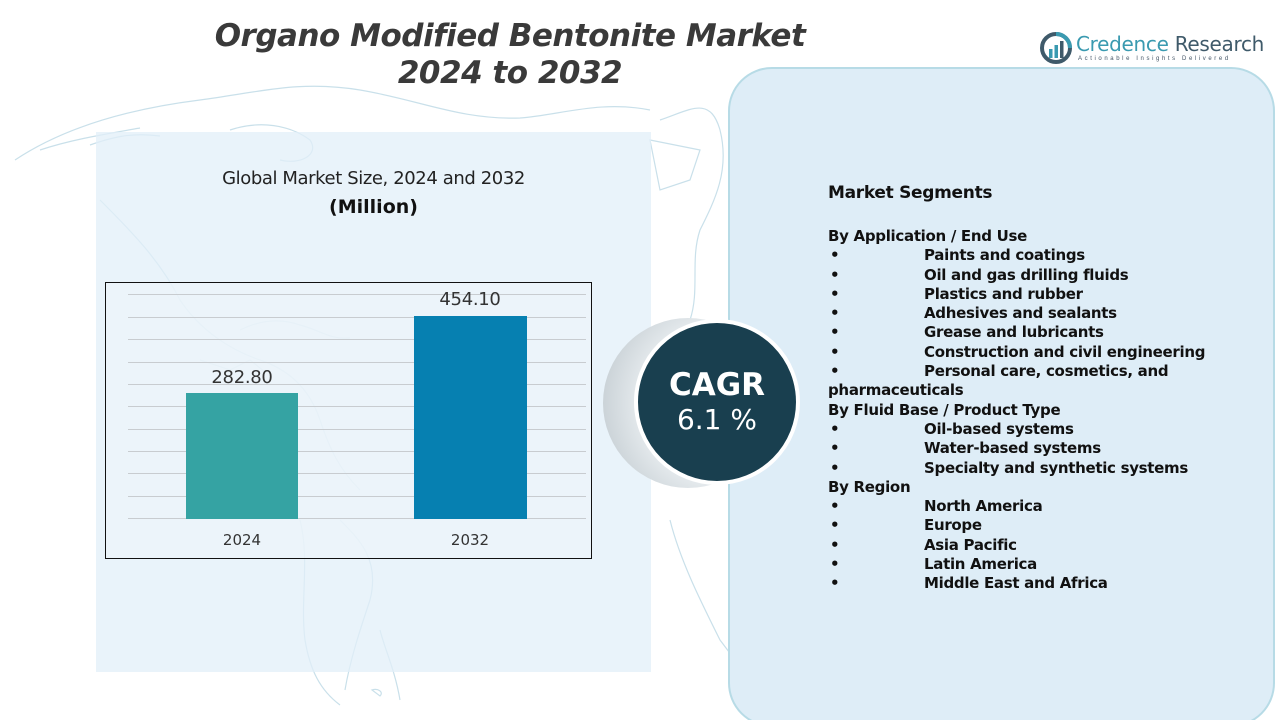 This screenshot has width=1280, height=720. What do you see at coordinates (717, 385) in the screenshot?
I see `cagr-label: CAGR` at bounding box center [717, 385].